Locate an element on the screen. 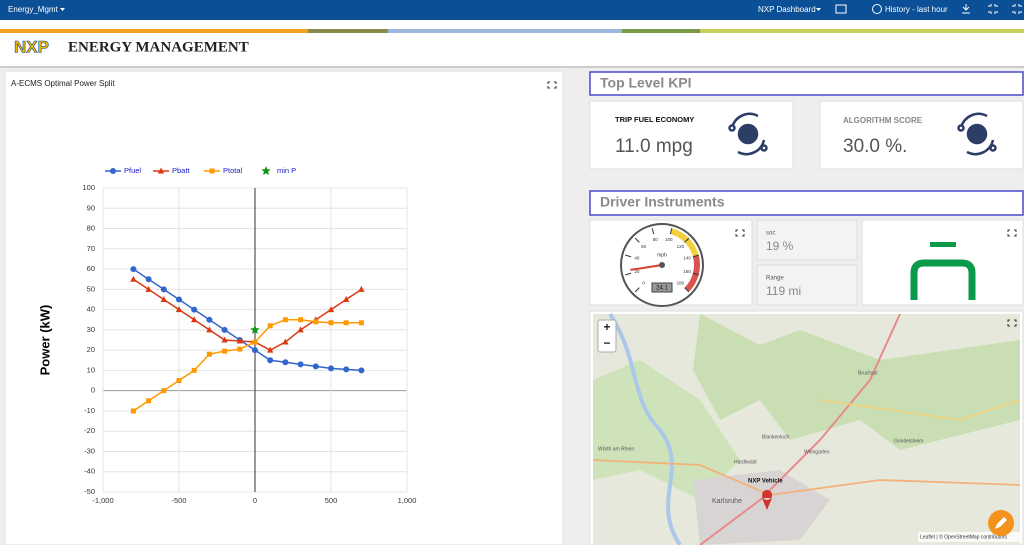 The height and width of the screenshot is (545, 1024). zoom-out: − is located at coordinates (606, 343).